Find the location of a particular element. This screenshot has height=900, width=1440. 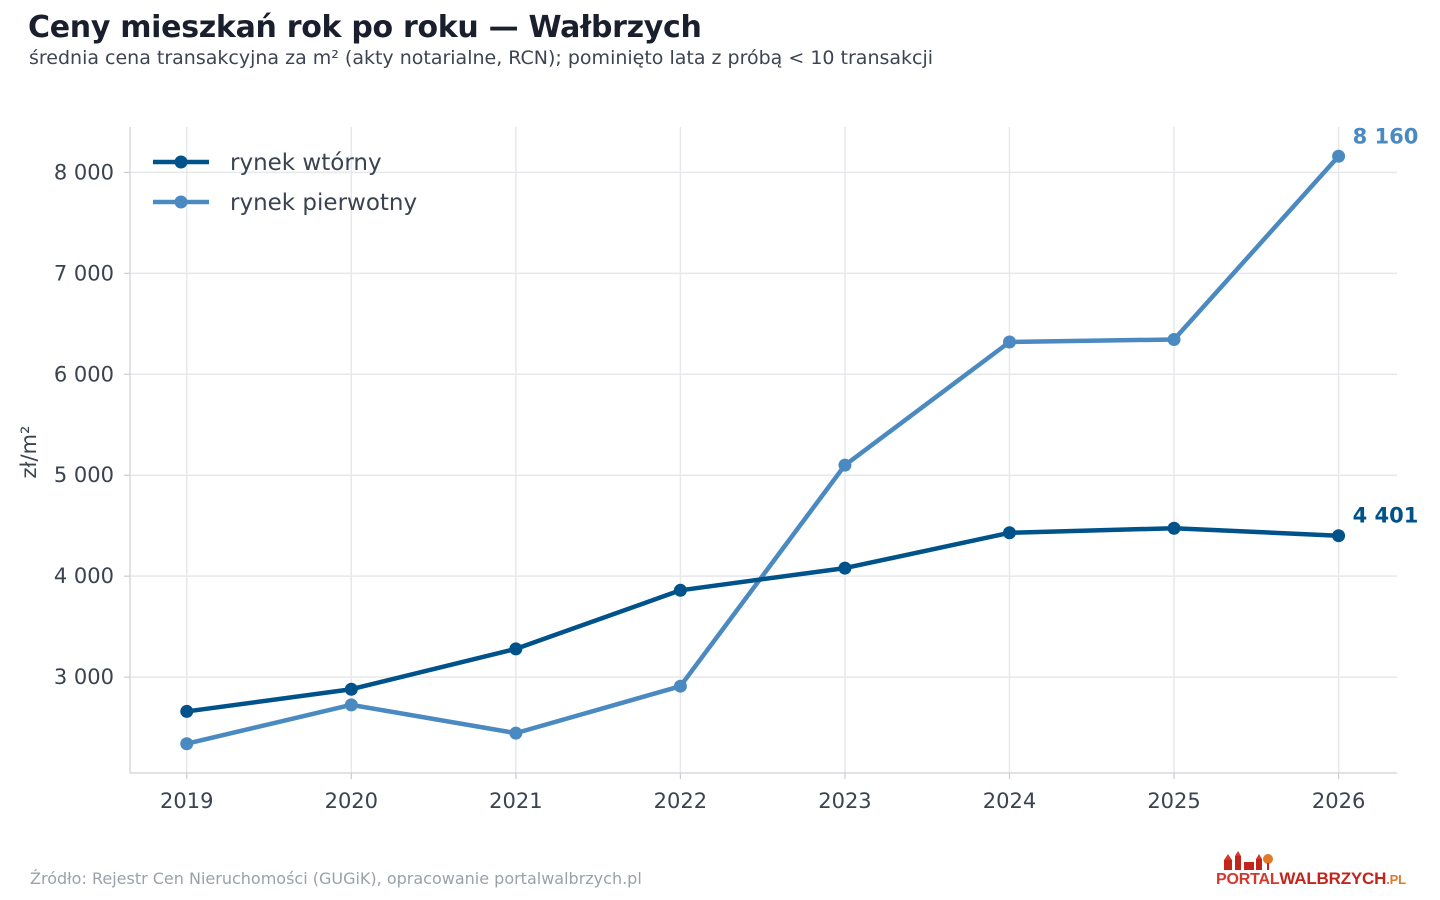

y-axis-ticks: 3 000 4 000 5 000 6 000 7 000 8 000 is located at coordinates (92, 424).